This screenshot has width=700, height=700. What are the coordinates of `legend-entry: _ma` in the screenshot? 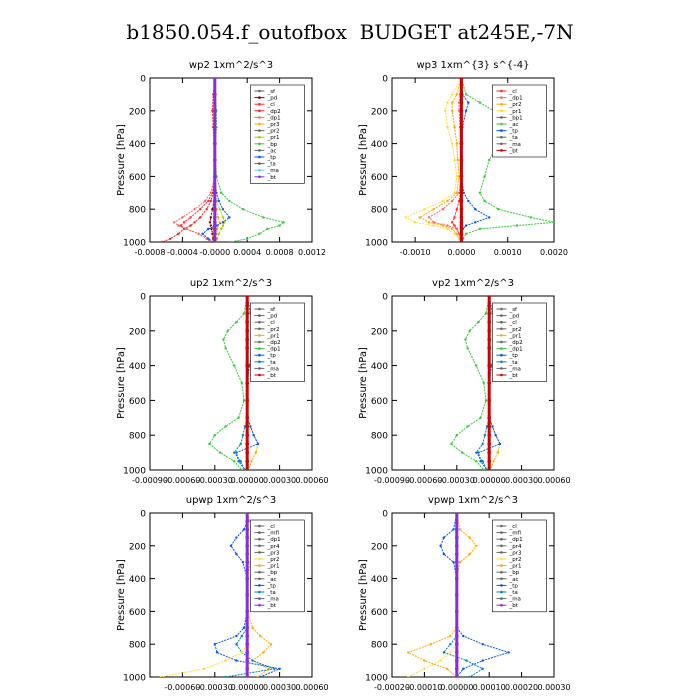 It's located at (272, 600).